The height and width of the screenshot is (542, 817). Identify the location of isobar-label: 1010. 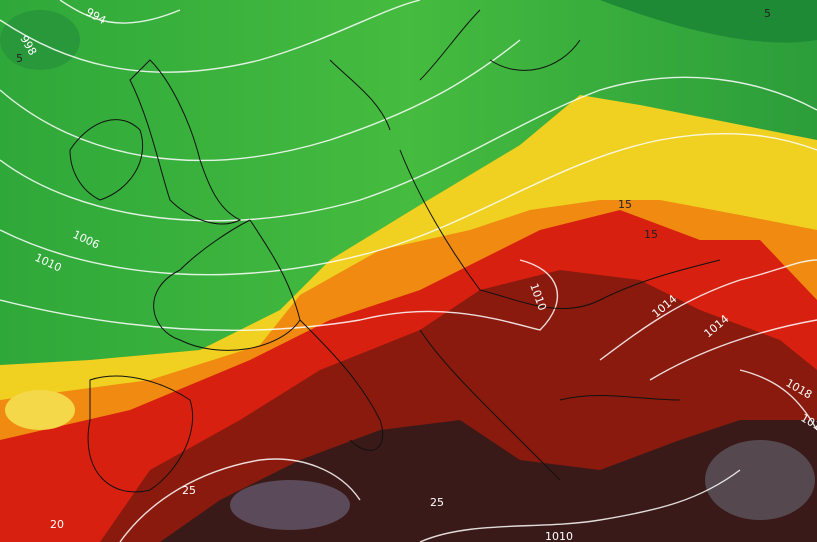
(559, 536).